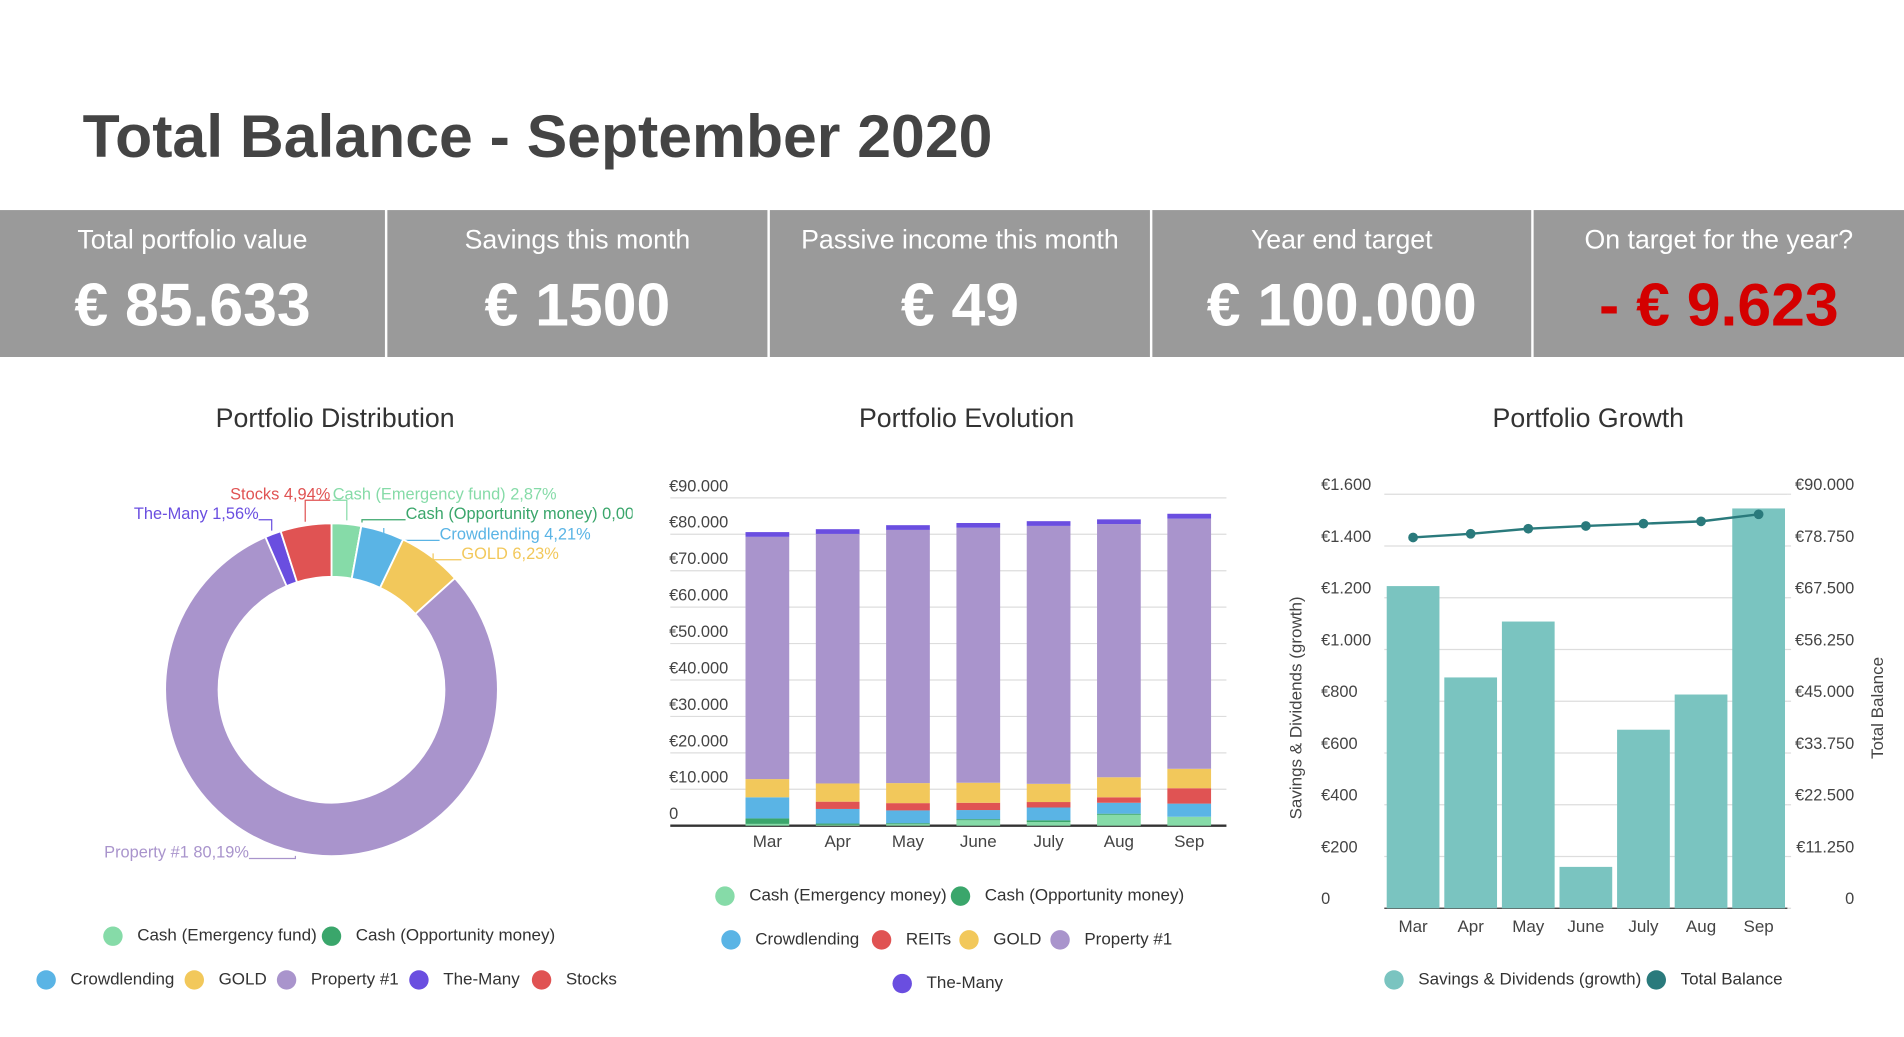  I want to click on y-tick-label: €10.000, so click(698, 778).